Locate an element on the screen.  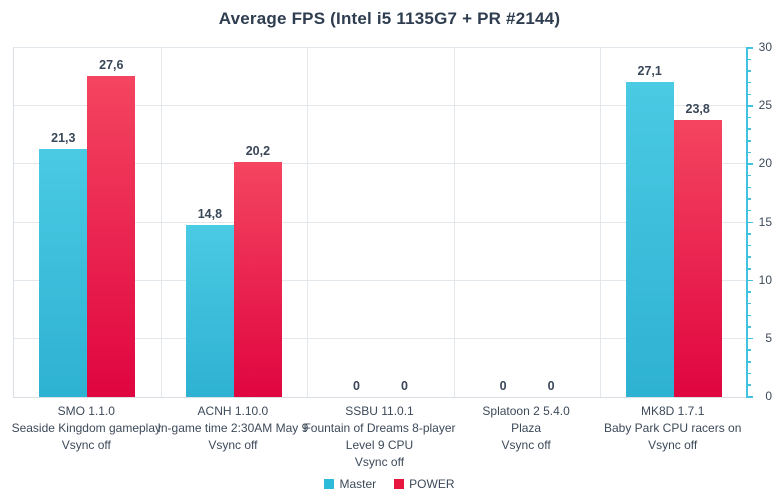
bar-master: 21,3 is located at coordinates (63, 264).